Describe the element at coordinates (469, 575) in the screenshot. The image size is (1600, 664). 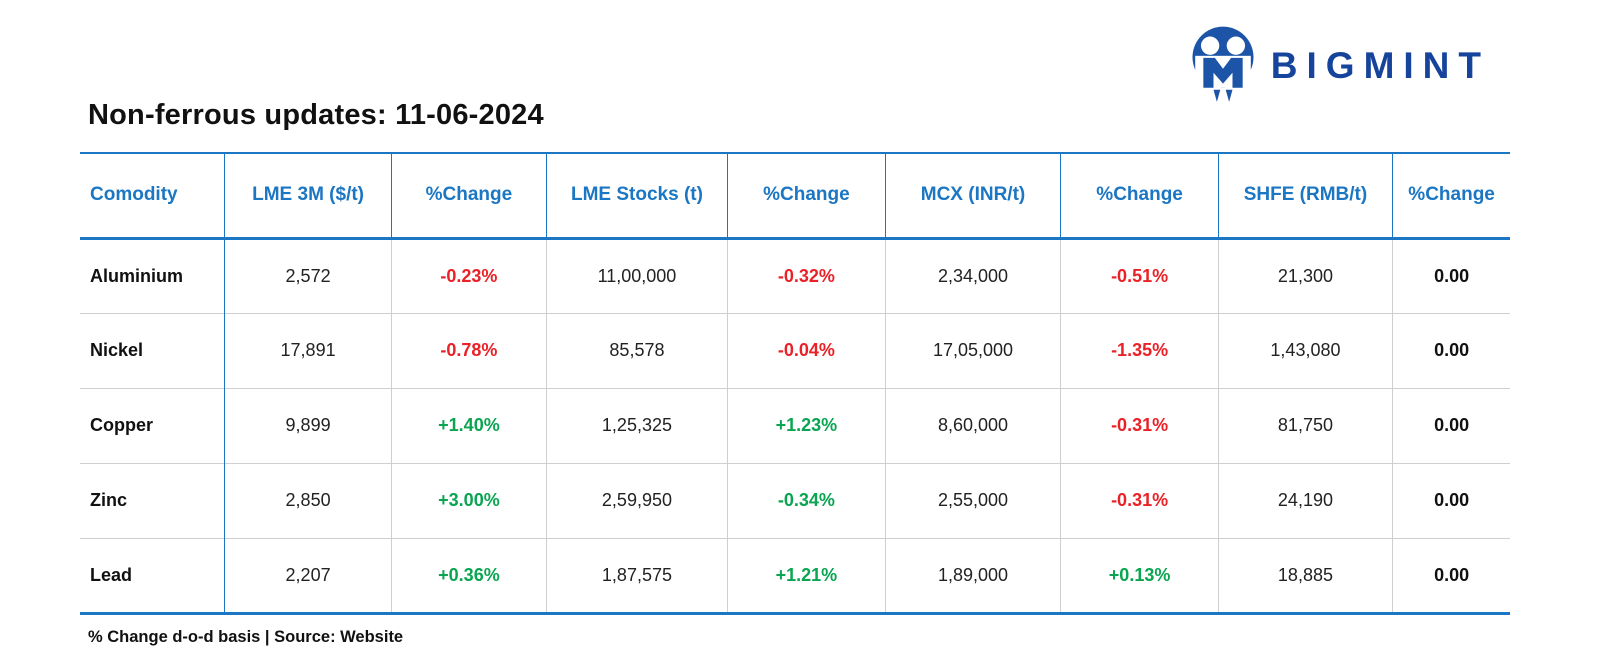
I see `data-cell: +0.36%` at that location.